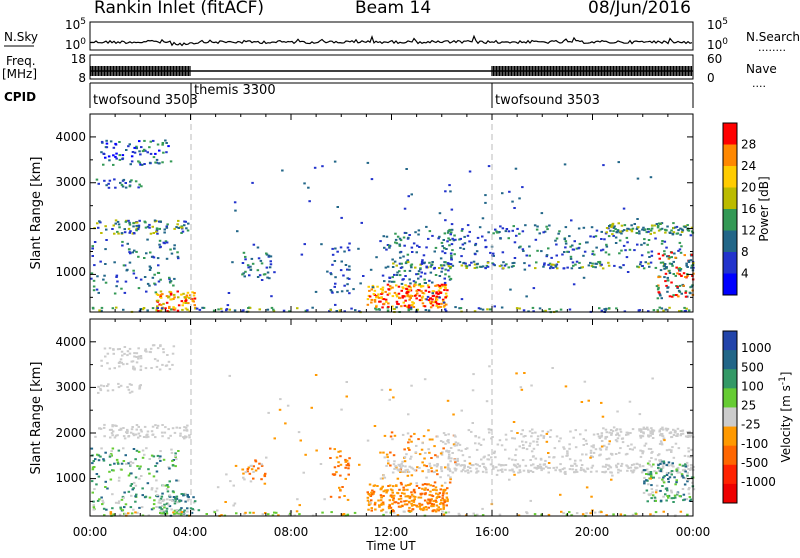 This screenshot has height=558, width=800. Describe the element at coordinates (390, 546) in the screenshot. I see `xlabel: Time UT` at that location.